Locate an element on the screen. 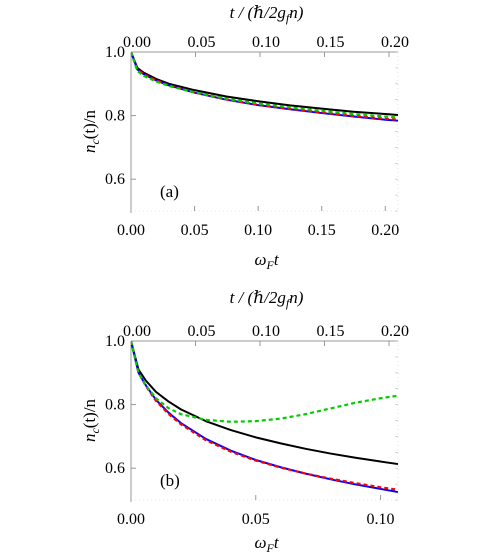  x-tick-label: 0.20 is located at coordinates (385, 230).